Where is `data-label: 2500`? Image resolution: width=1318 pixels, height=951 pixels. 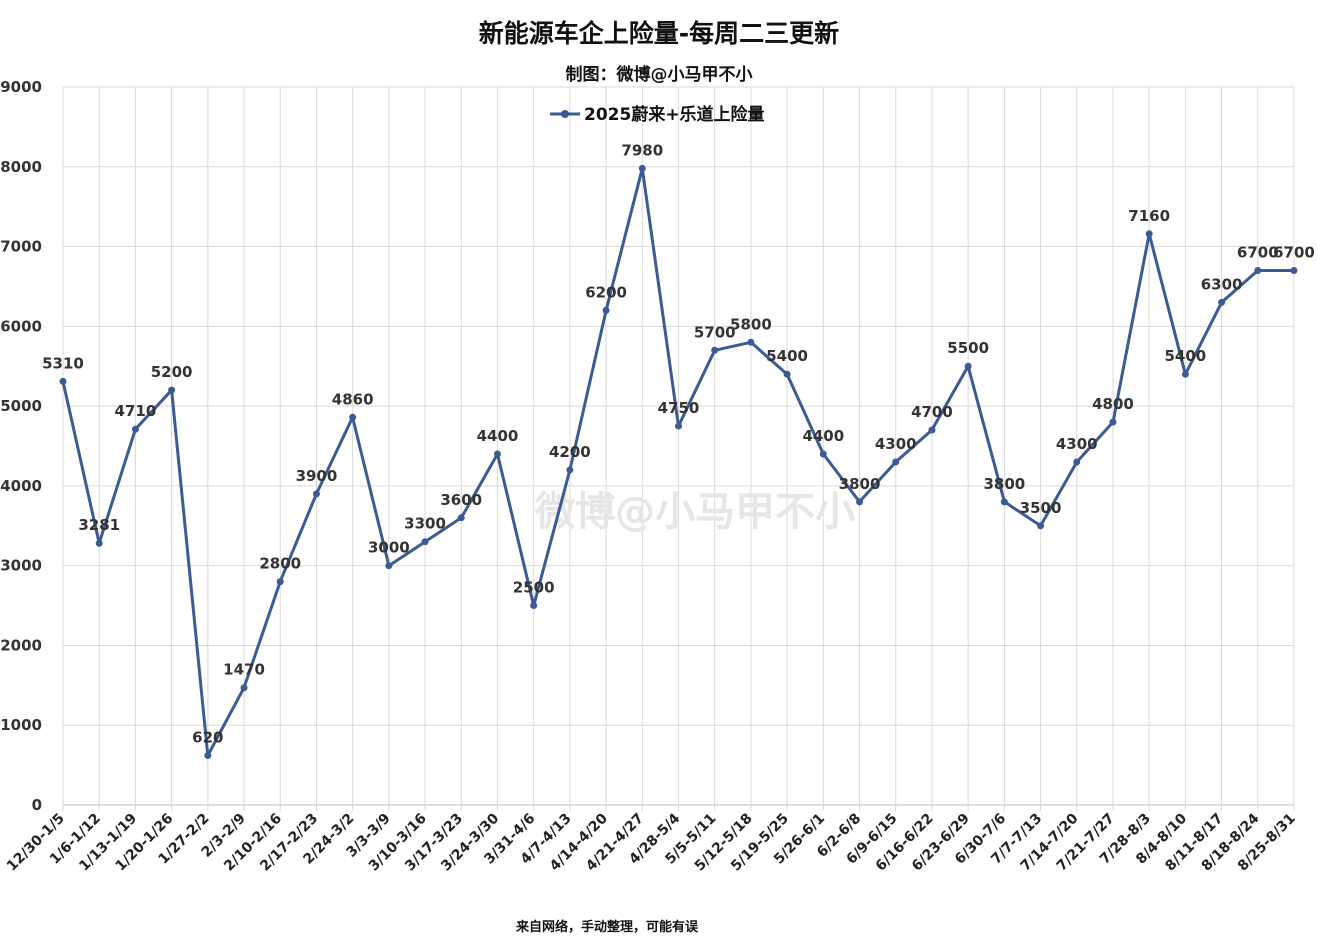 data-label: 2500 is located at coordinates (534, 588).